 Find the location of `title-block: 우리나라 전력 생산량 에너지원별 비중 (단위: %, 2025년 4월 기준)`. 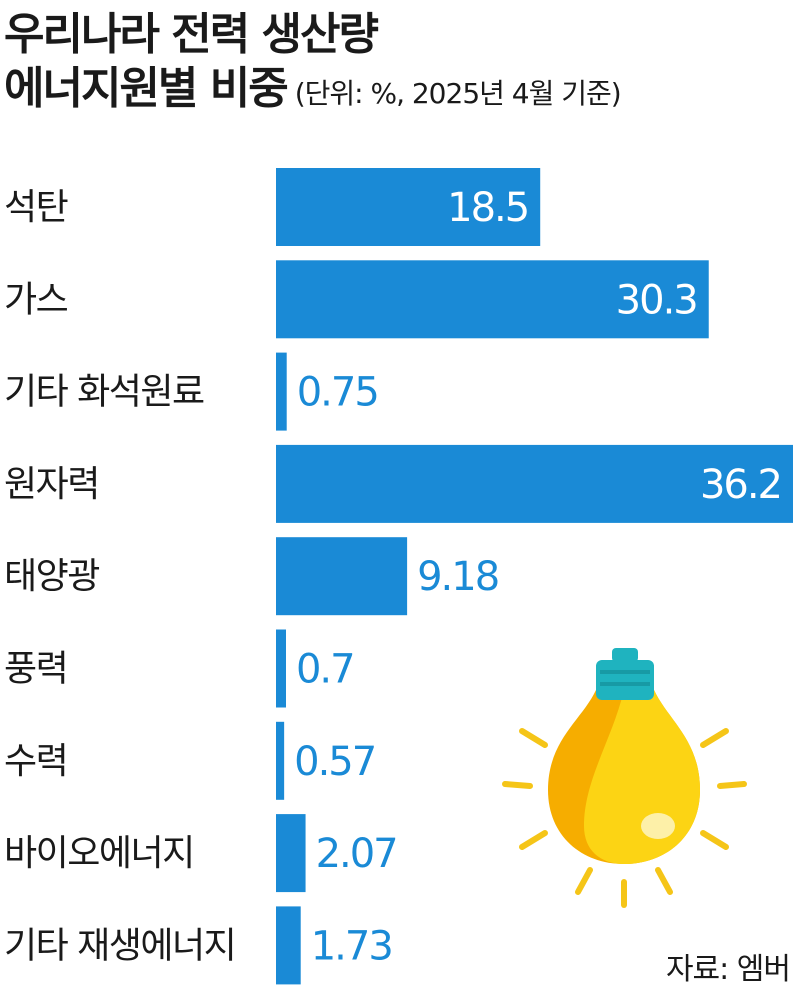

title-block: 우리나라 전력 생산량 에너지원별 비중 (단위: %, 2025년 4월 기준) is located at coordinates (313, 64).